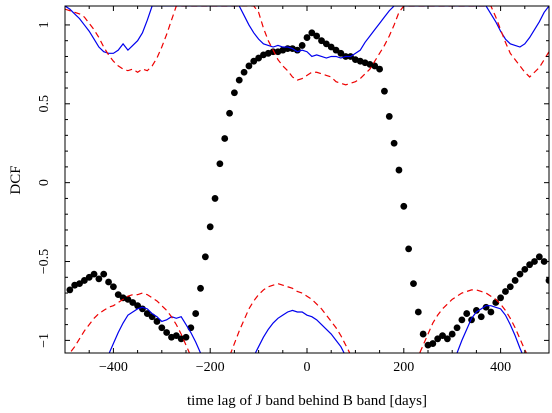 This screenshot has width=552, height=413. I want to click on y-tick-label: 1, so click(44, 24).